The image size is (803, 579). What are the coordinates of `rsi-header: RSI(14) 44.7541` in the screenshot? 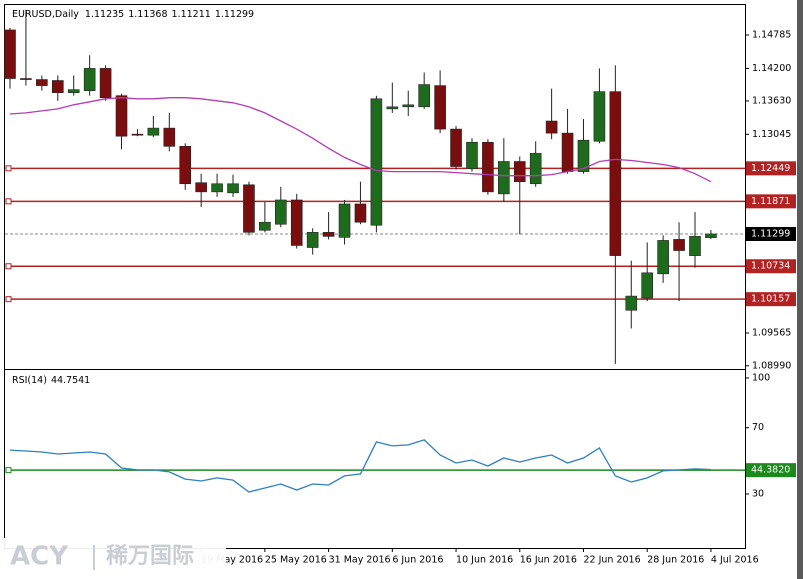 It's located at (51, 380).